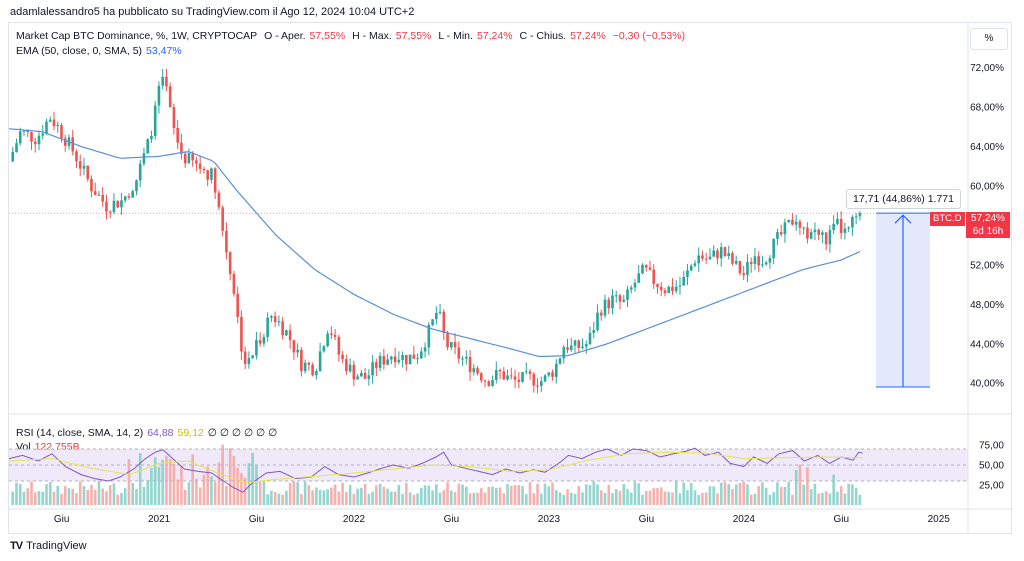  Describe the element at coordinates (455, 36) in the screenshot. I see `legend-low-label: L - Min.` at that location.